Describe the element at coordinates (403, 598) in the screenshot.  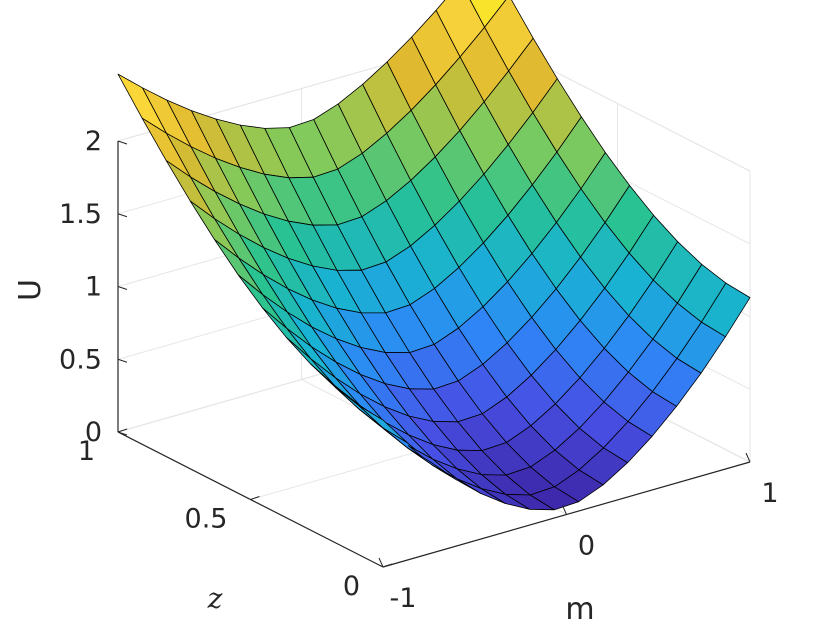
I see `x-tick-label: -1` at that location.